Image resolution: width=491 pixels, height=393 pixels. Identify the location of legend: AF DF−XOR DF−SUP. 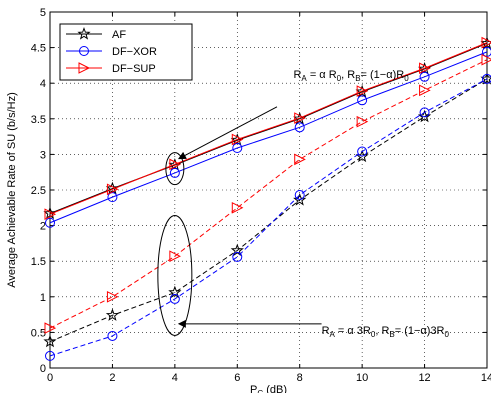
(126, 52).